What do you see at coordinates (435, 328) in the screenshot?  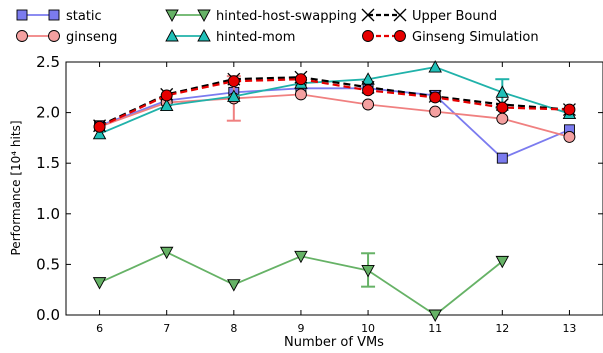 I see `x-tick-label: 11` at bounding box center [435, 328].